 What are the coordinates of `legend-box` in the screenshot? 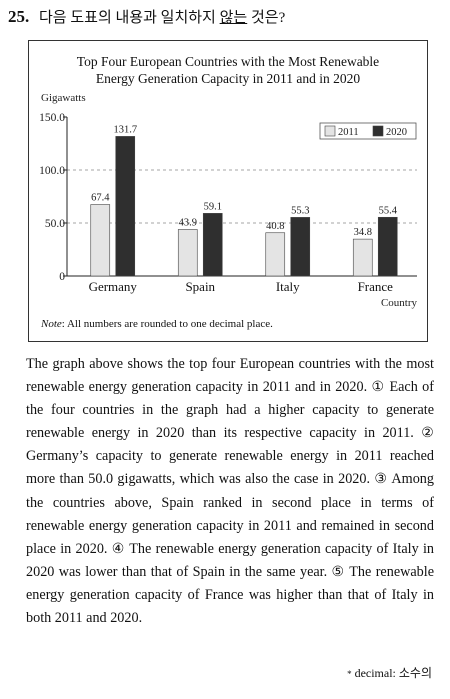 It's located at (368, 131).